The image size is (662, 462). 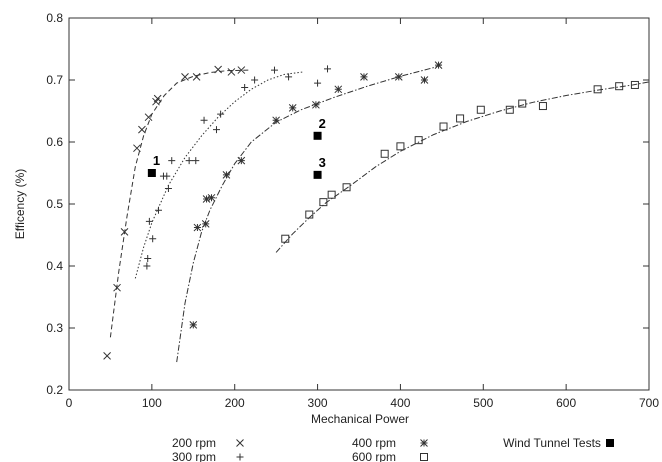 What do you see at coordinates (483, 403) in the screenshot?
I see `x-tick-label: 500` at bounding box center [483, 403].